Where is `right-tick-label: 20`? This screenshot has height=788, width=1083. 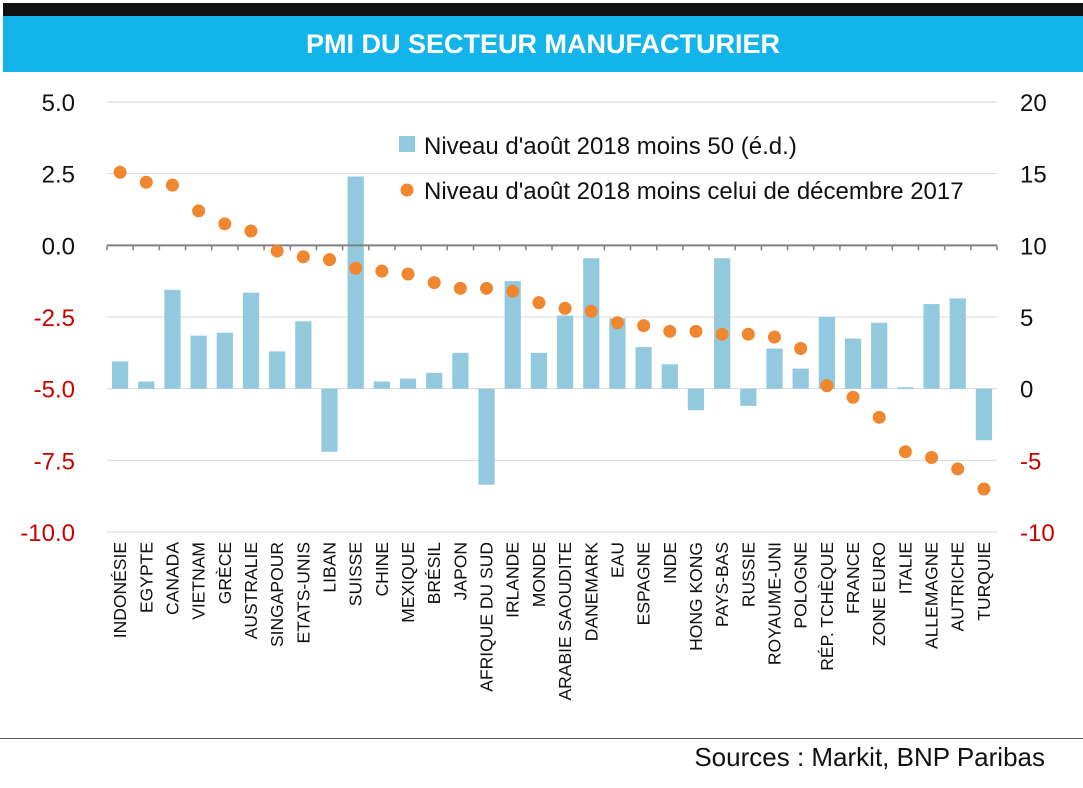 right-tick-label: 20 is located at coordinates (1033, 103).